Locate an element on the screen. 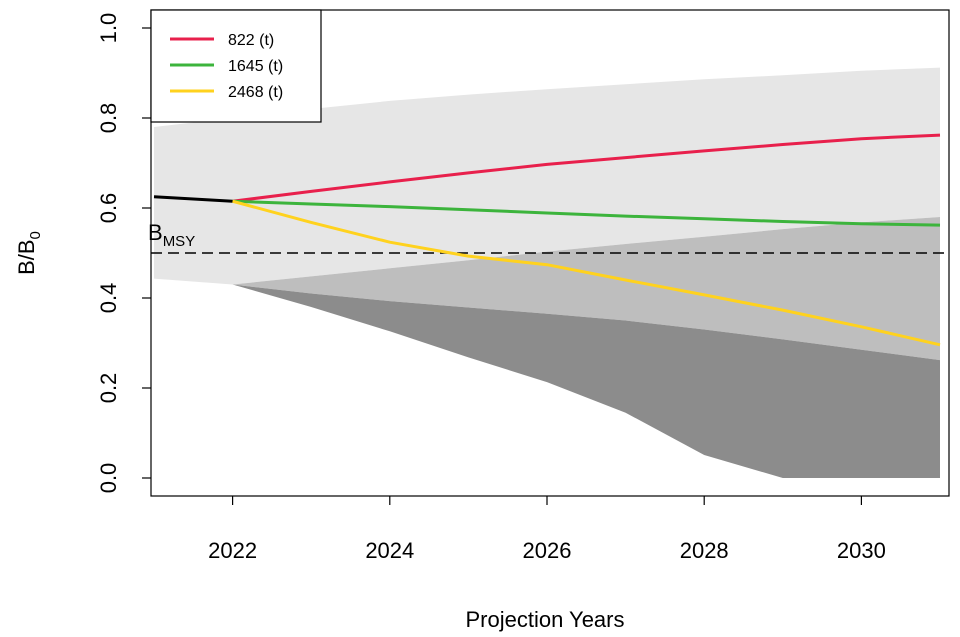 This screenshot has height=637, width=960. legend-label-3: 2468 (t) is located at coordinates (255, 92).